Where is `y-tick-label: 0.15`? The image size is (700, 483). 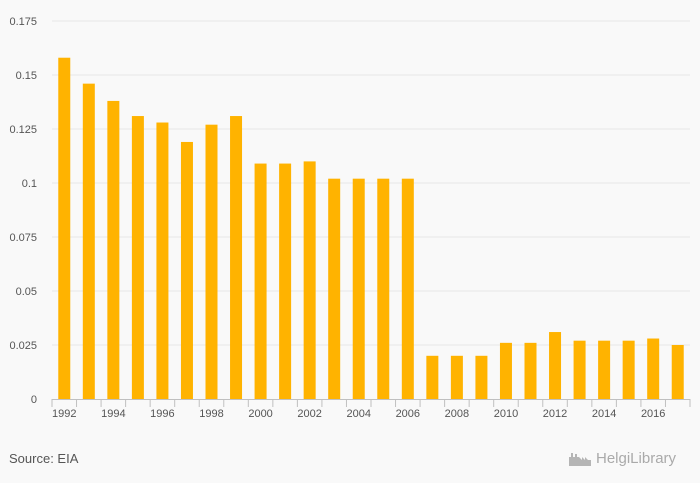 y-tick-label: 0.15 is located at coordinates (26, 76).